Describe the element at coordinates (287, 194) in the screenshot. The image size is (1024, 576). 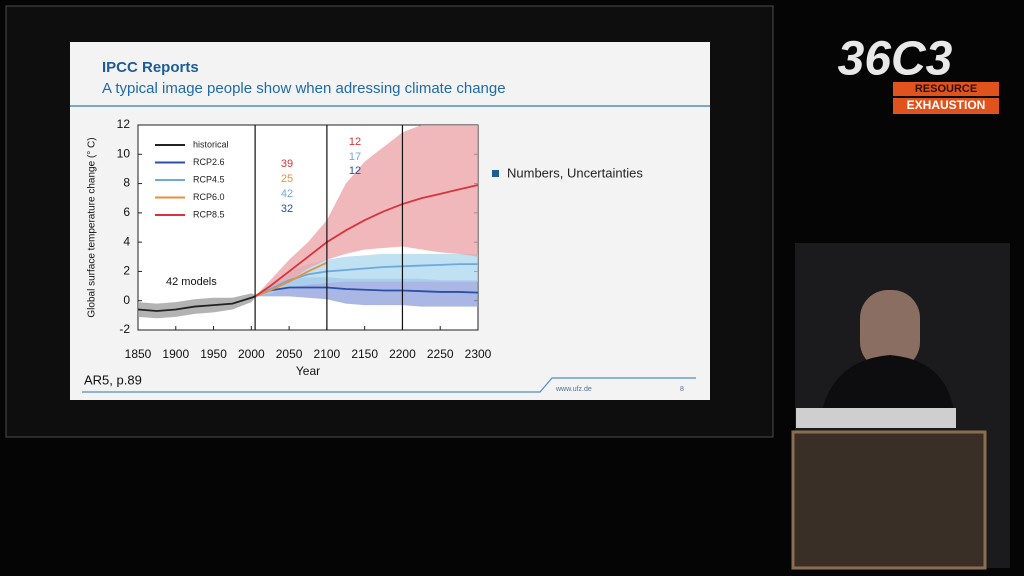
I see `model-count: 42` at that location.